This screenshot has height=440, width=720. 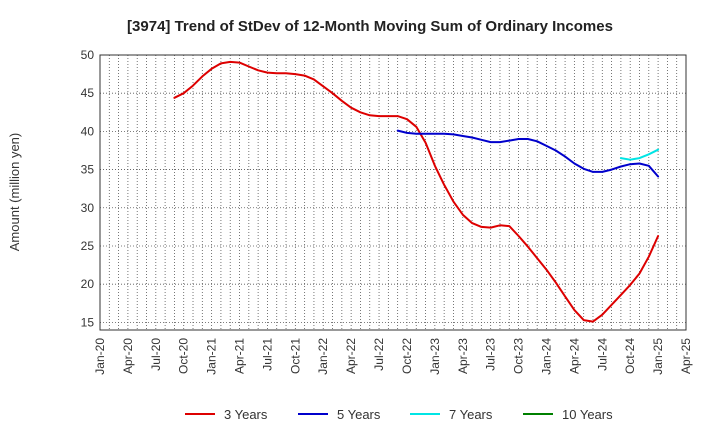 I want to click on y-tick-label: 30, so click(x=88, y=208).